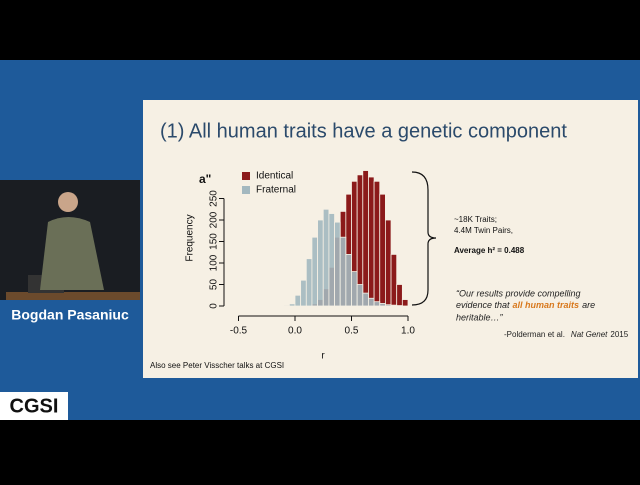 The height and width of the screenshot is (485, 640). Describe the element at coordinates (68, 202) in the screenshot. I see `speaker-head` at that location.